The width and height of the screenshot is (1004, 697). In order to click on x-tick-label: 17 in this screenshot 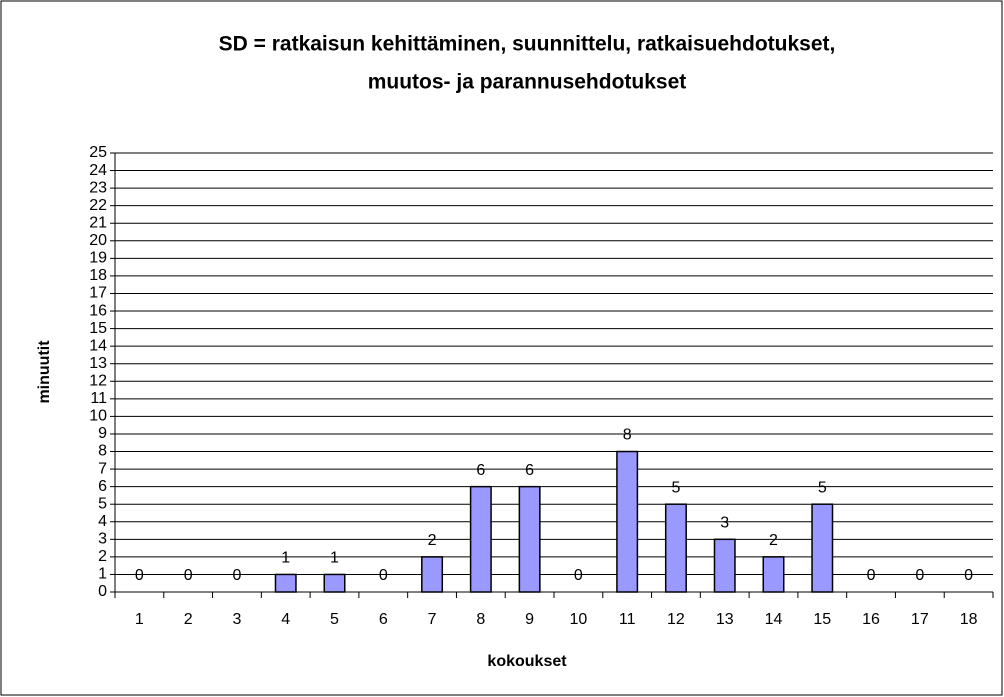, I will do `click(920, 619)`.